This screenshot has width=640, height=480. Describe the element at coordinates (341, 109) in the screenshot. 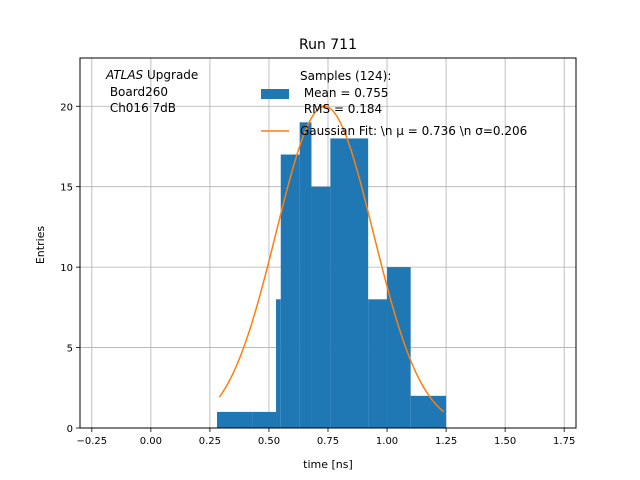

I see `legend-rms-line: RMS = 0.184` at that location.